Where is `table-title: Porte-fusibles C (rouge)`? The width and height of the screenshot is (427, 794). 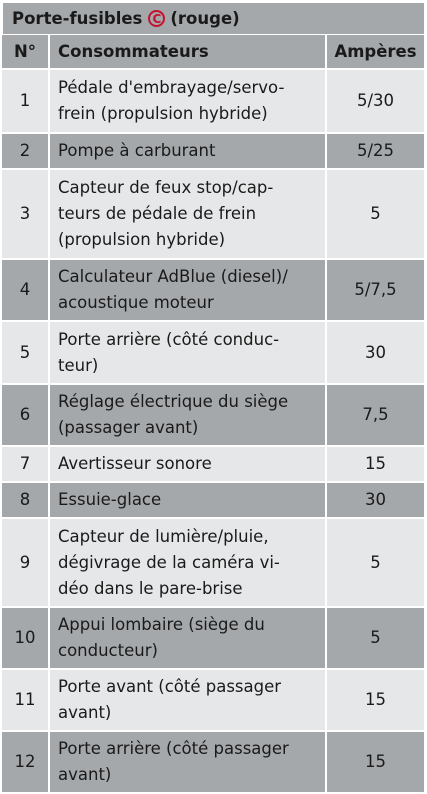 table-title: Porte-fusibles C (rouge) is located at coordinates (213, 18).